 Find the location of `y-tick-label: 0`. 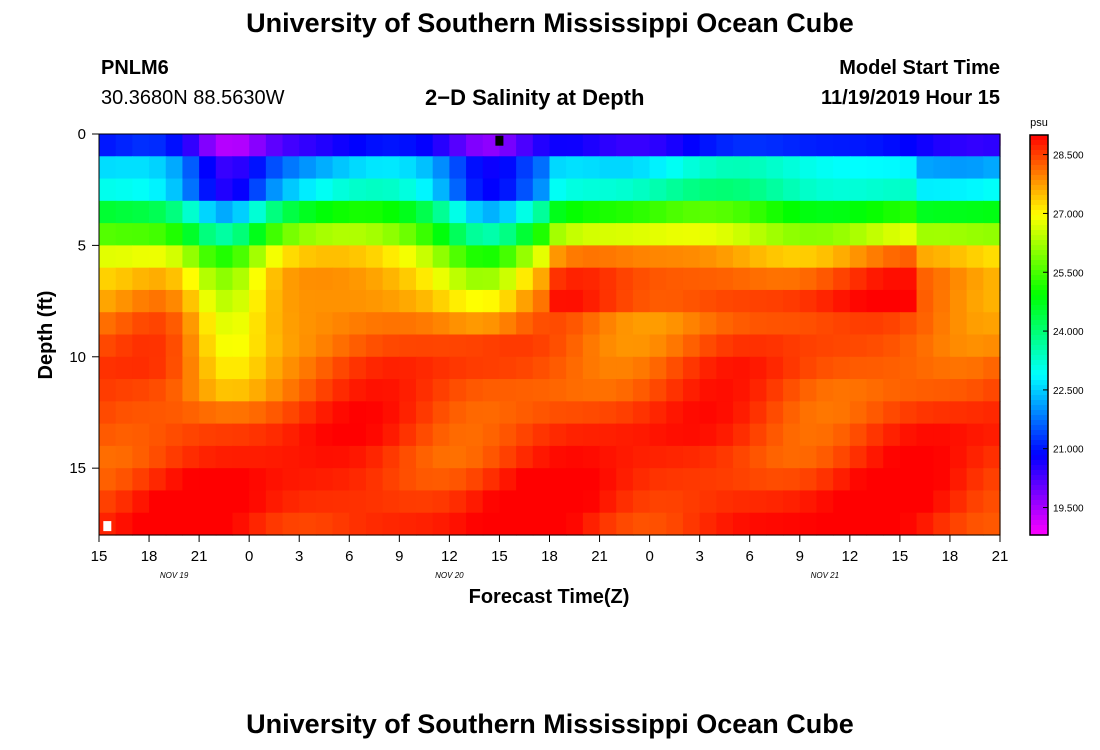

y-tick-label: 0 is located at coordinates (82, 134).